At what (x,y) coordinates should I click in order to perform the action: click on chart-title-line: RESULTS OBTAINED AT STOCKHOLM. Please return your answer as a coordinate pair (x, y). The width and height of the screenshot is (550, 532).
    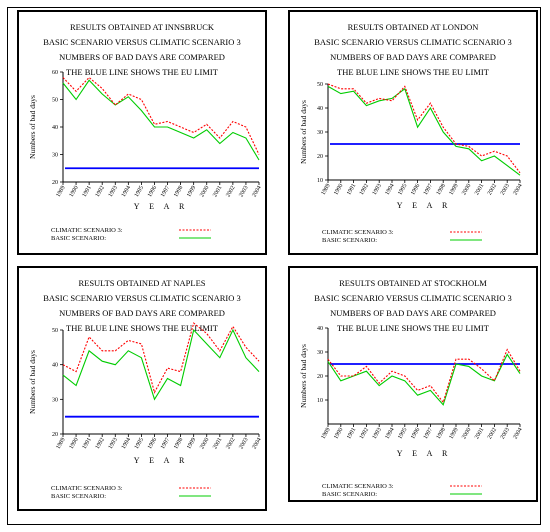
    Looking at the image, I should click on (413, 283).